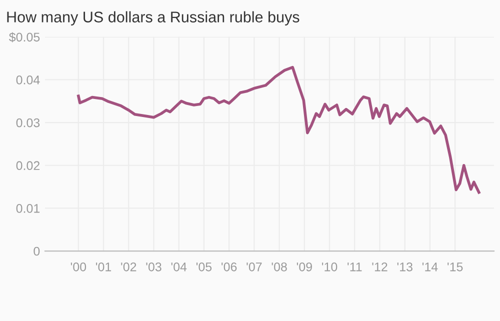 The image size is (500, 321). I want to click on x-tick-label: '04, so click(179, 267).